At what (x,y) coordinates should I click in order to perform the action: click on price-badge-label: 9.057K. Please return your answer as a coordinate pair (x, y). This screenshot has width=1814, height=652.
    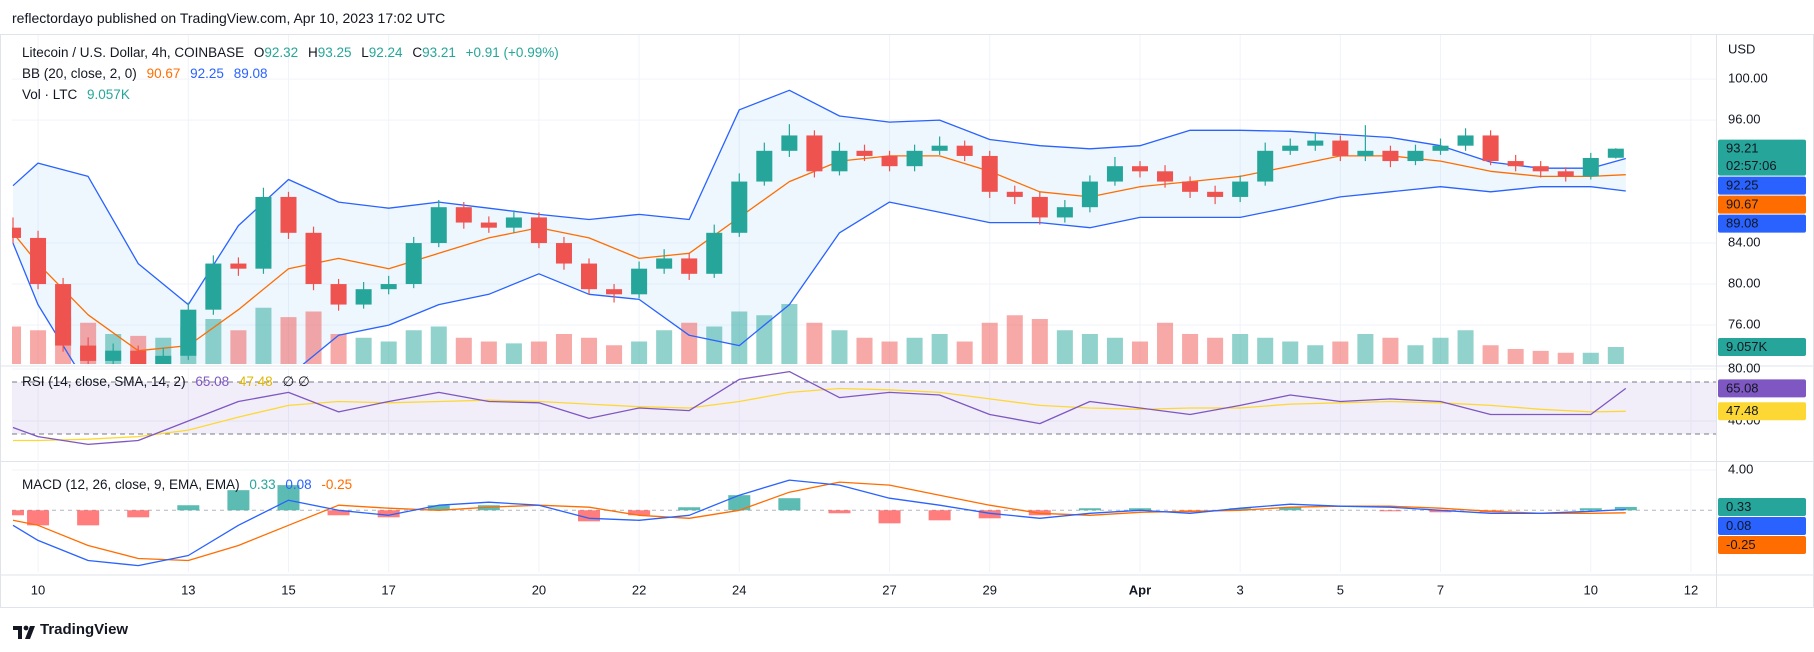
    Looking at the image, I should click on (1747, 346).